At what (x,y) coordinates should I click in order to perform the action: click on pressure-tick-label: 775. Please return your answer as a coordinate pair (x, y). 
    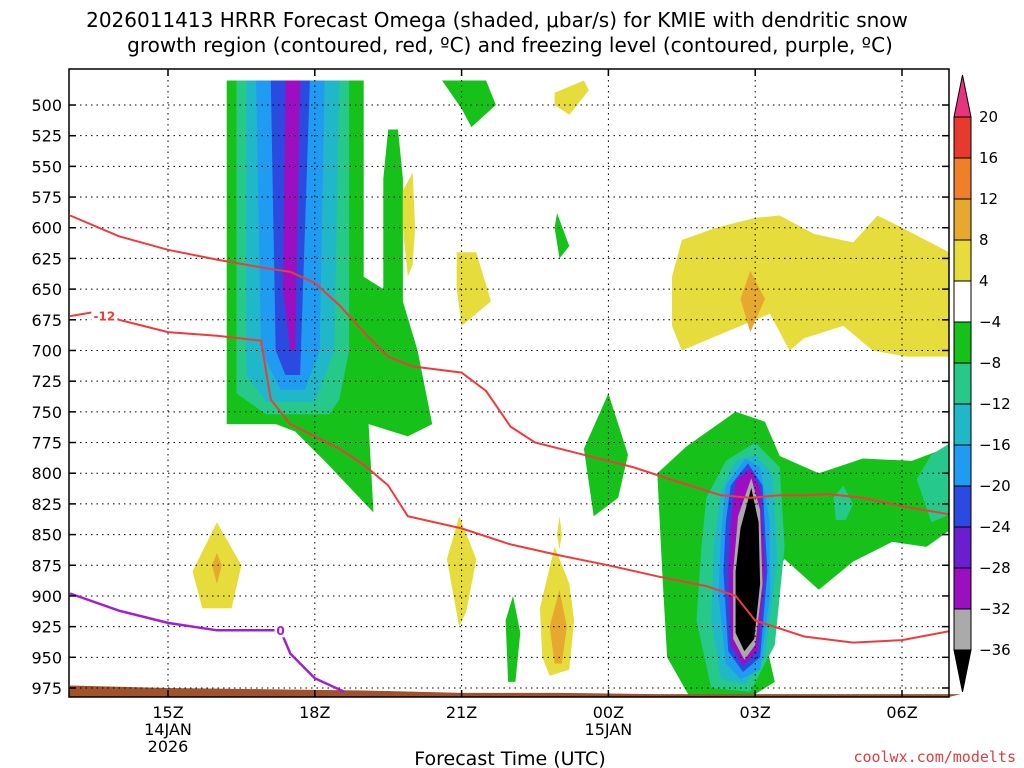
    Looking at the image, I should click on (46, 443).